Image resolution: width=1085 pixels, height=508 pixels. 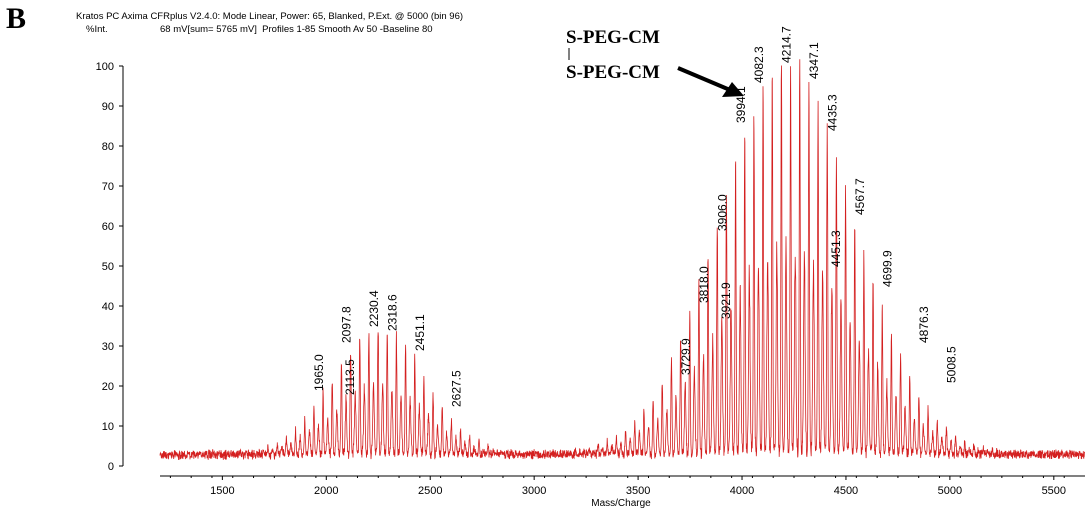 What do you see at coordinates (950, 491) in the screenshot?
I see `x-tick-label: 5000` at bounding box center [950, 491].